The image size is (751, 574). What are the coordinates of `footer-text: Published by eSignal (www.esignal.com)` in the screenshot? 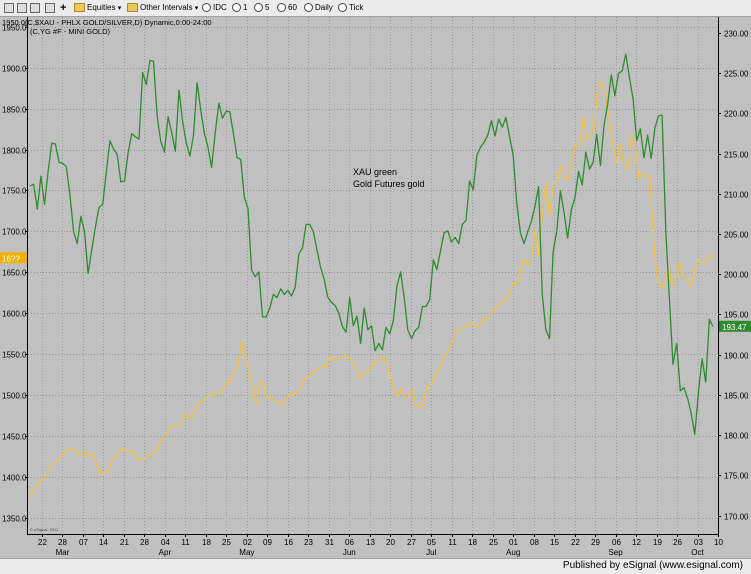 It's located at (652, 565).